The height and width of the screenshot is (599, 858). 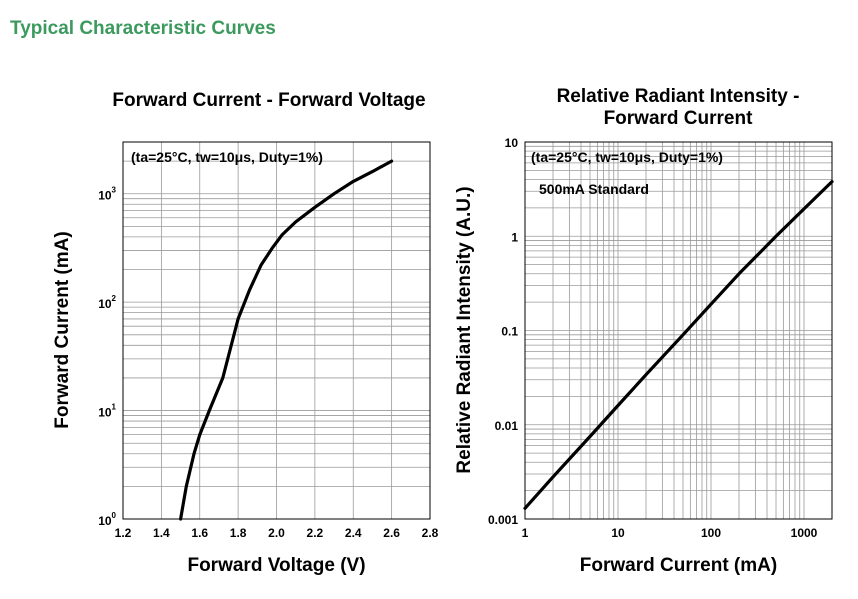 I want to click on y-tick-label: 10¹, so click(x=107, y=411).